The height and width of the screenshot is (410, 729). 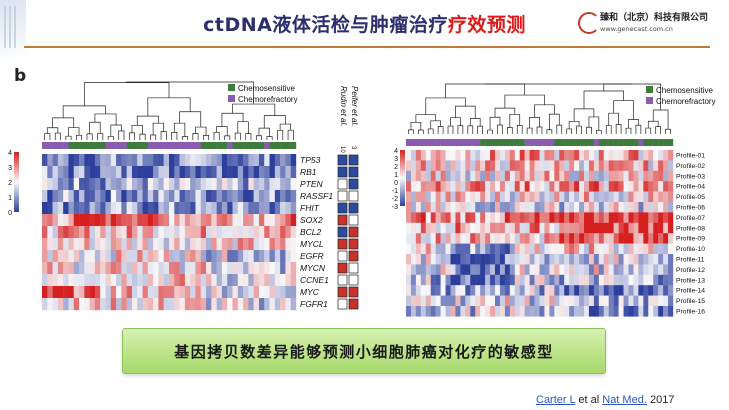 I want to click on right-color-scale-bar, so click(x=402, y=178).